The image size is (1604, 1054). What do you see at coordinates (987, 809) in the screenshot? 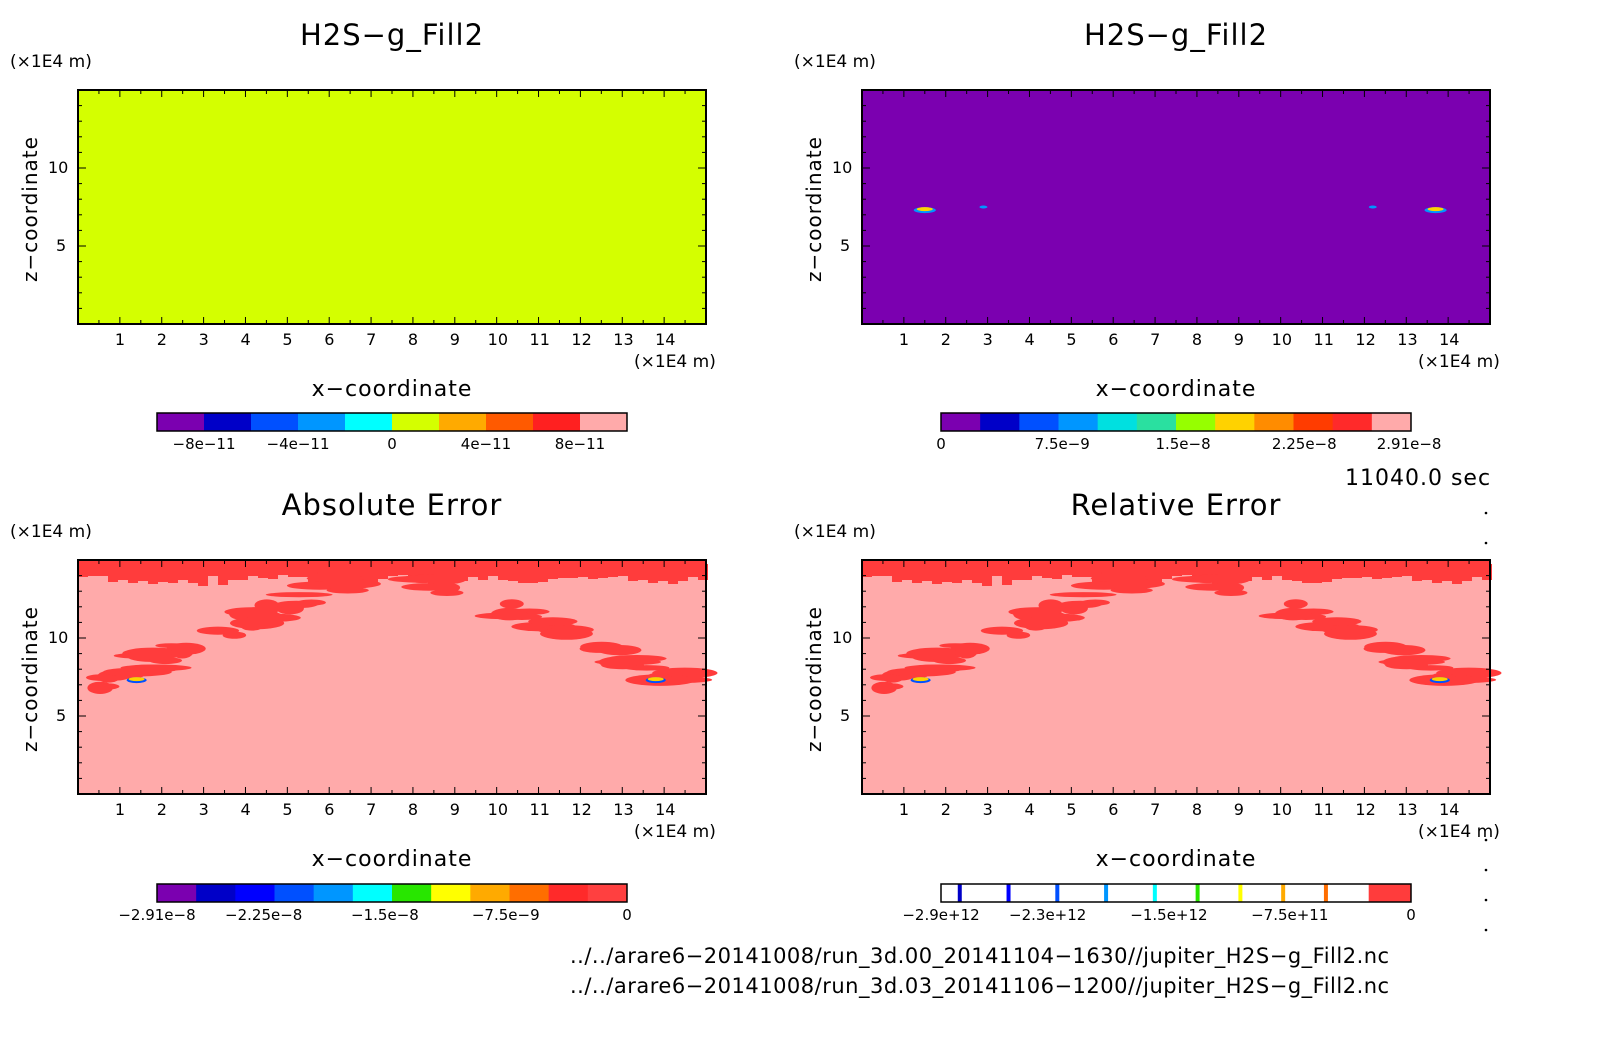
I see `x-tick-label: 3` at bounding box center [987, 809].